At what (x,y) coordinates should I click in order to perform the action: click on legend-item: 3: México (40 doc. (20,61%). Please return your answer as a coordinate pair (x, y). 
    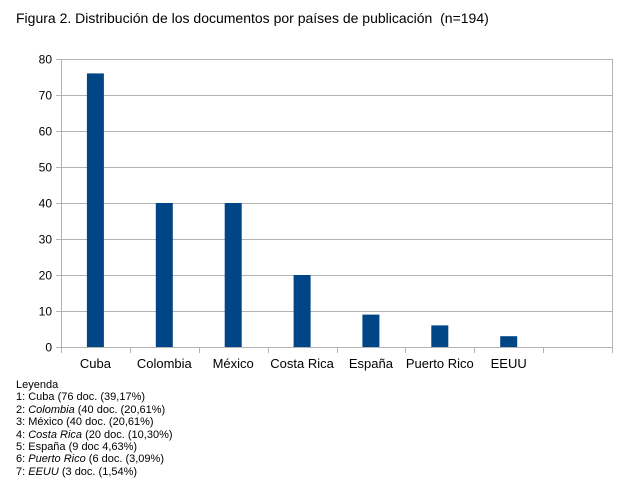
    Looking at the image, I should click on (94, 422).